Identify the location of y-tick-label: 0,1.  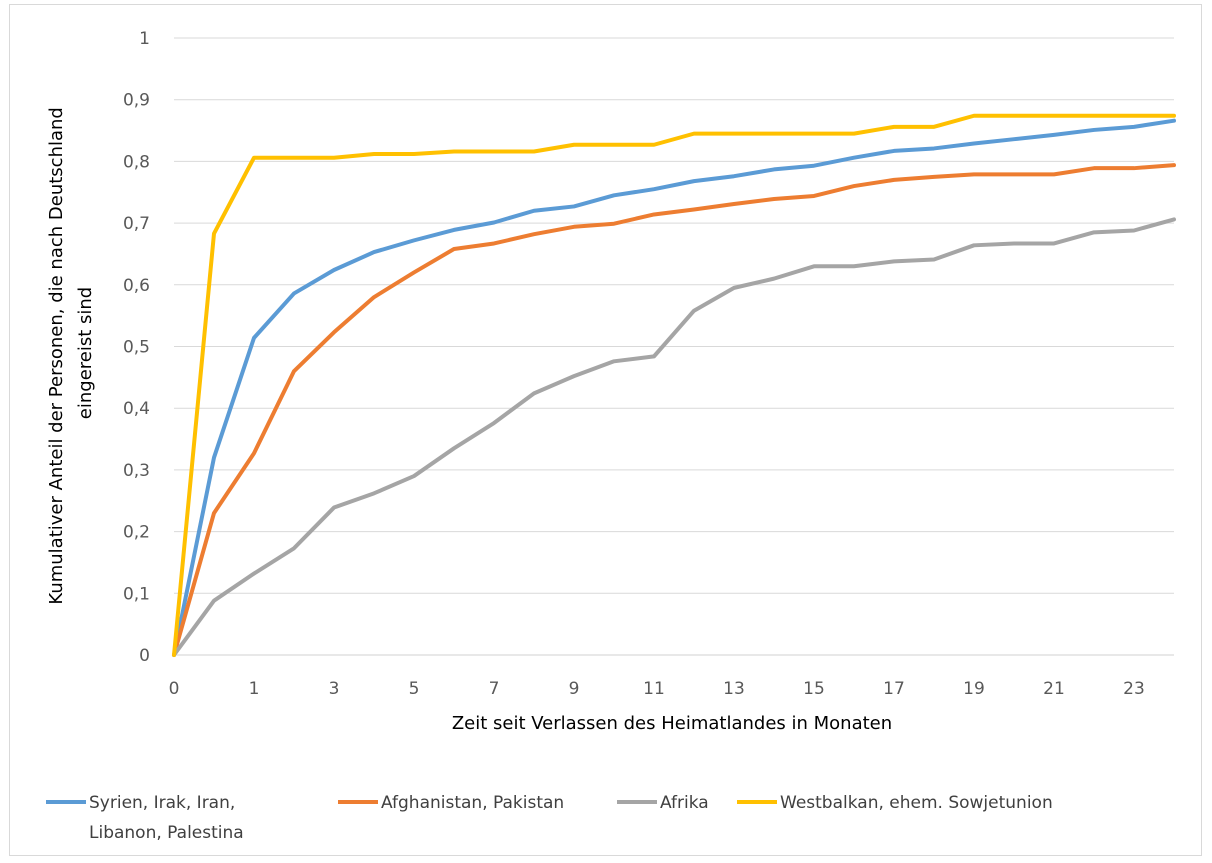
(136, 594).